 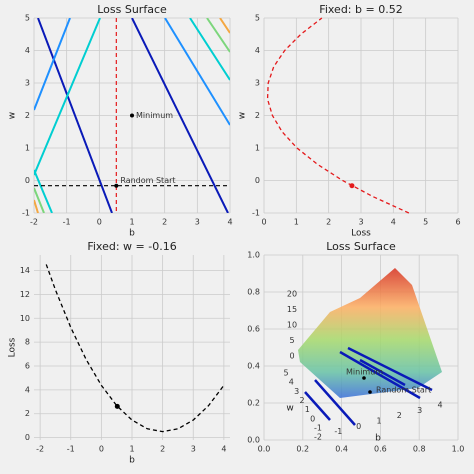 What do you see at coordinates (358, 426) in the screenshot?
I see `b-tick-label: 0` at bounding box center [358, 426].